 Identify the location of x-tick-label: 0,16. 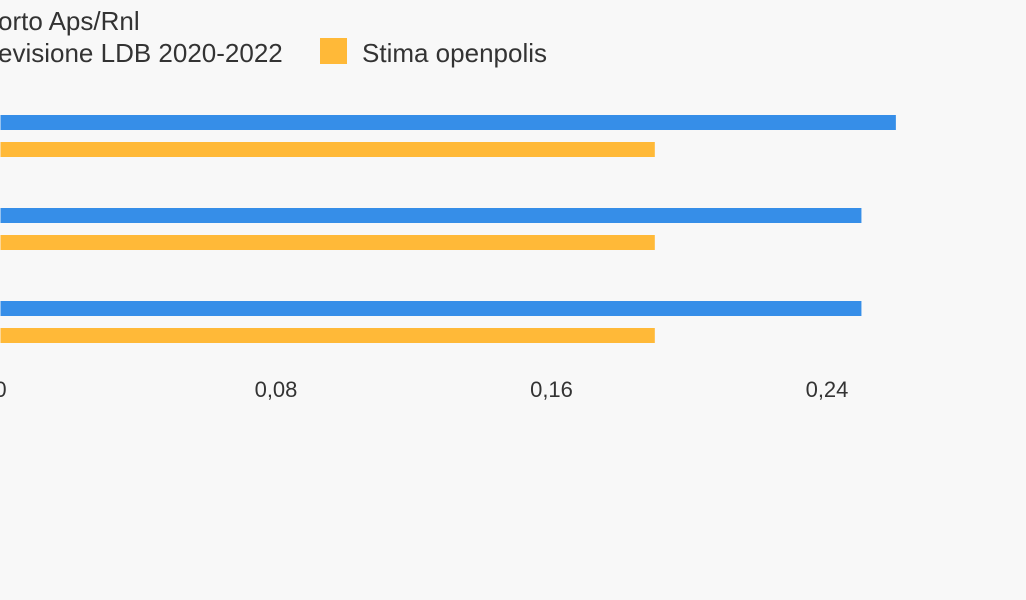
(551, 389).